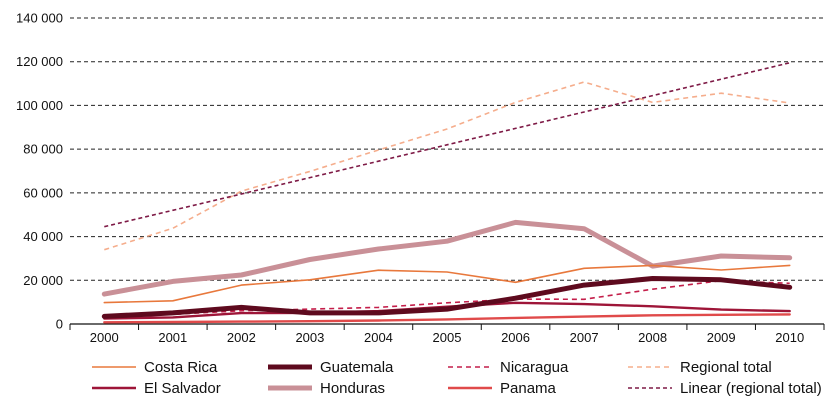  Describe the element at coordinates (447, 326) in the screenshot. I see `x-axis` at that location.